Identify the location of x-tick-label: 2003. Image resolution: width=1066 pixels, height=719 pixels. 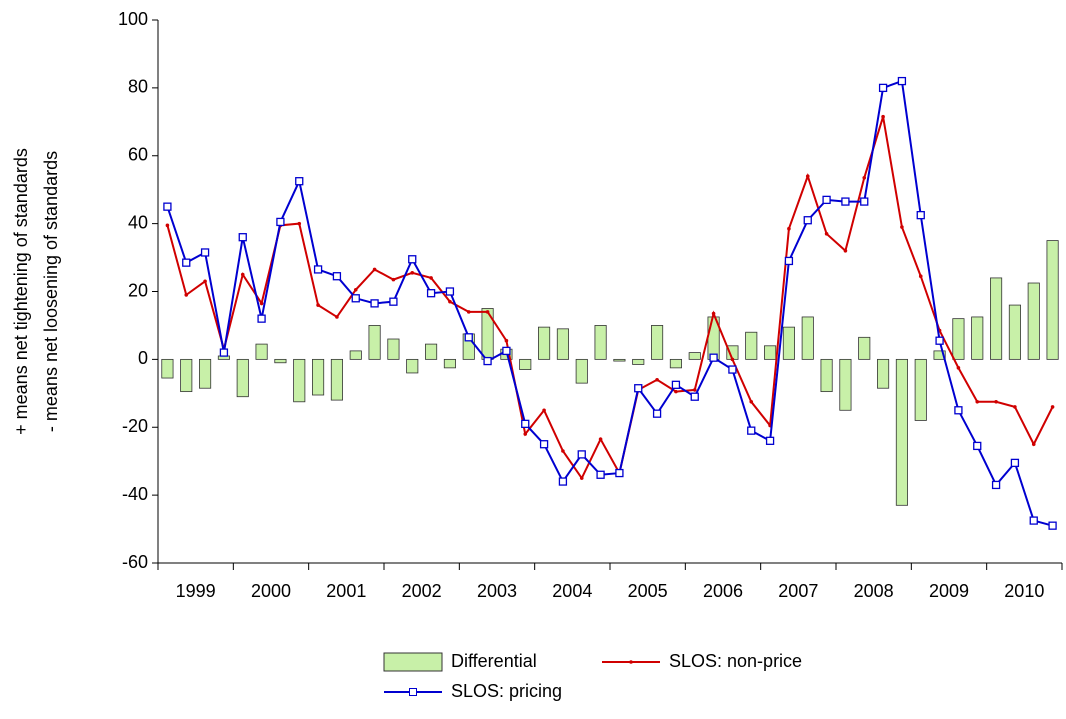
(497, 591).